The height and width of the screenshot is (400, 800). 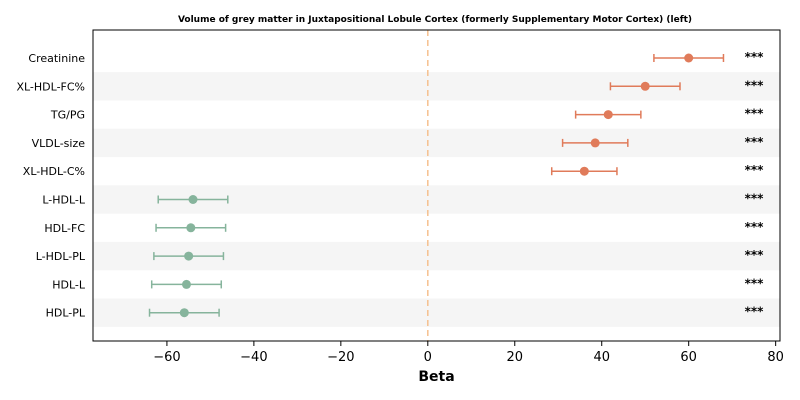 I want to click on x-tick-label: 60, so click(x=688, y=357).